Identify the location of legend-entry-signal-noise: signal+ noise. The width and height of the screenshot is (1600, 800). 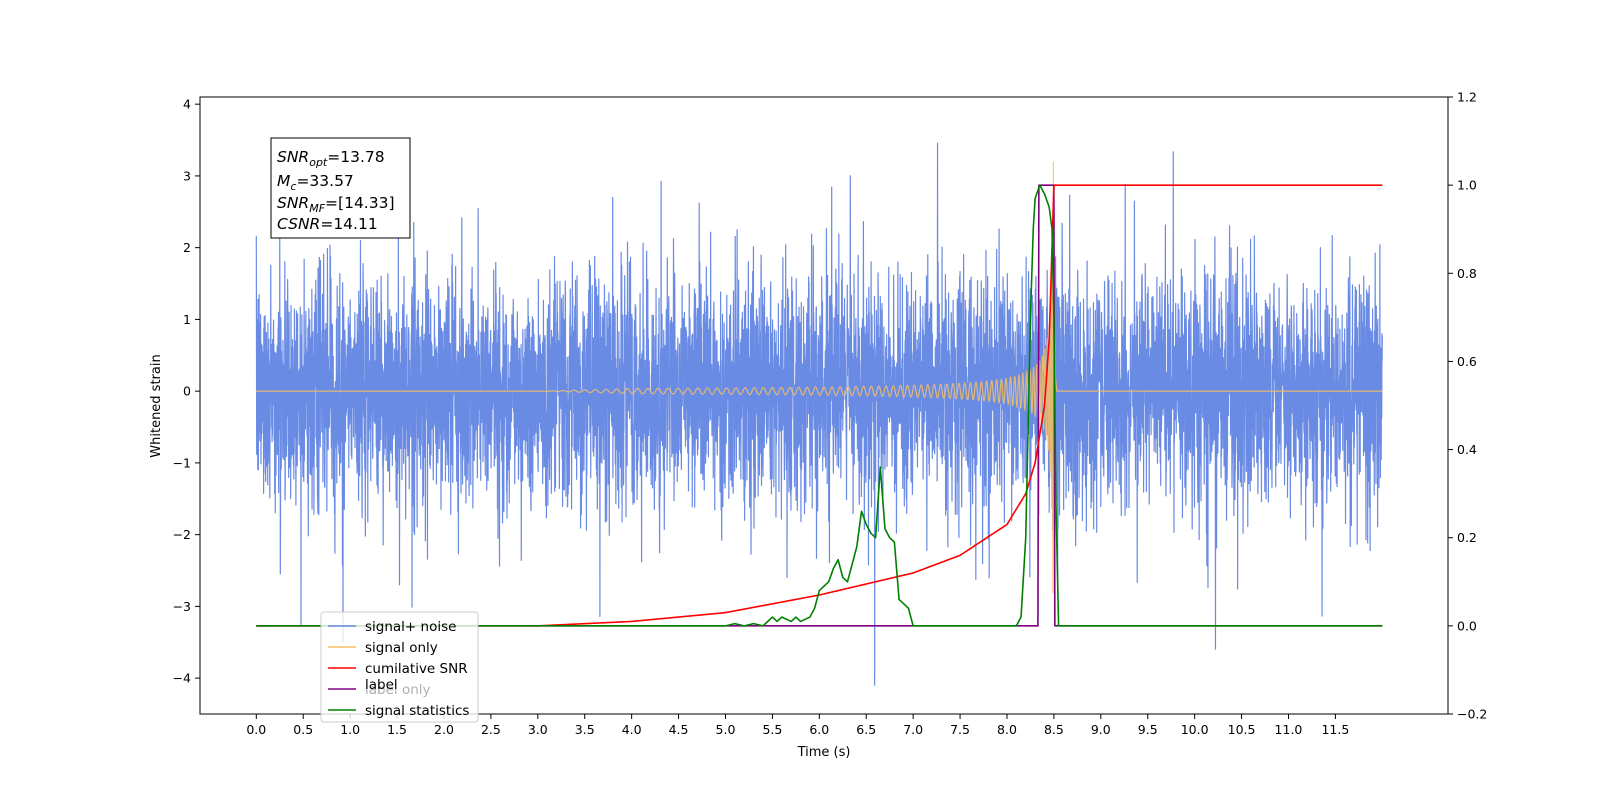
(392, 627).